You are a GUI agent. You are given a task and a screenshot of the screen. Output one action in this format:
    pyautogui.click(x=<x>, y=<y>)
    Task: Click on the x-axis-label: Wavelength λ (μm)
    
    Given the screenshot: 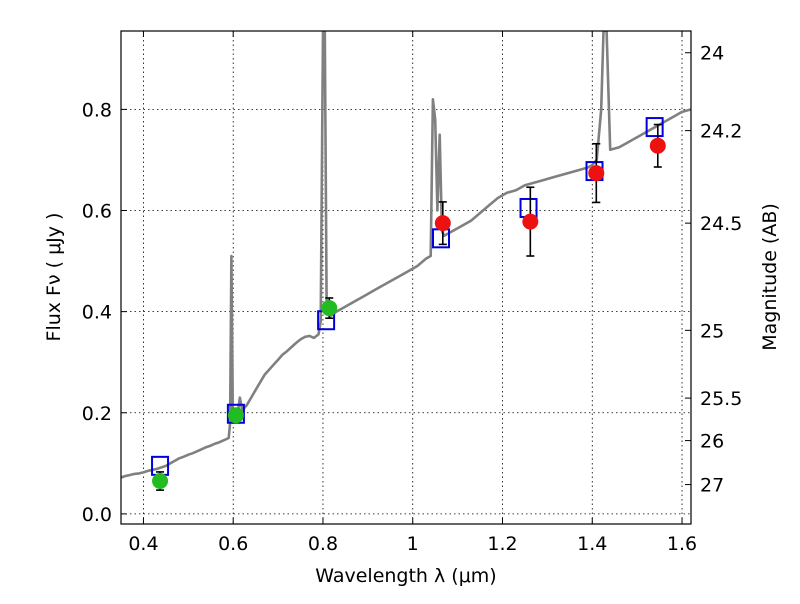 What is the action you would take?
    pyautogui.click(x=405, y=576)
    